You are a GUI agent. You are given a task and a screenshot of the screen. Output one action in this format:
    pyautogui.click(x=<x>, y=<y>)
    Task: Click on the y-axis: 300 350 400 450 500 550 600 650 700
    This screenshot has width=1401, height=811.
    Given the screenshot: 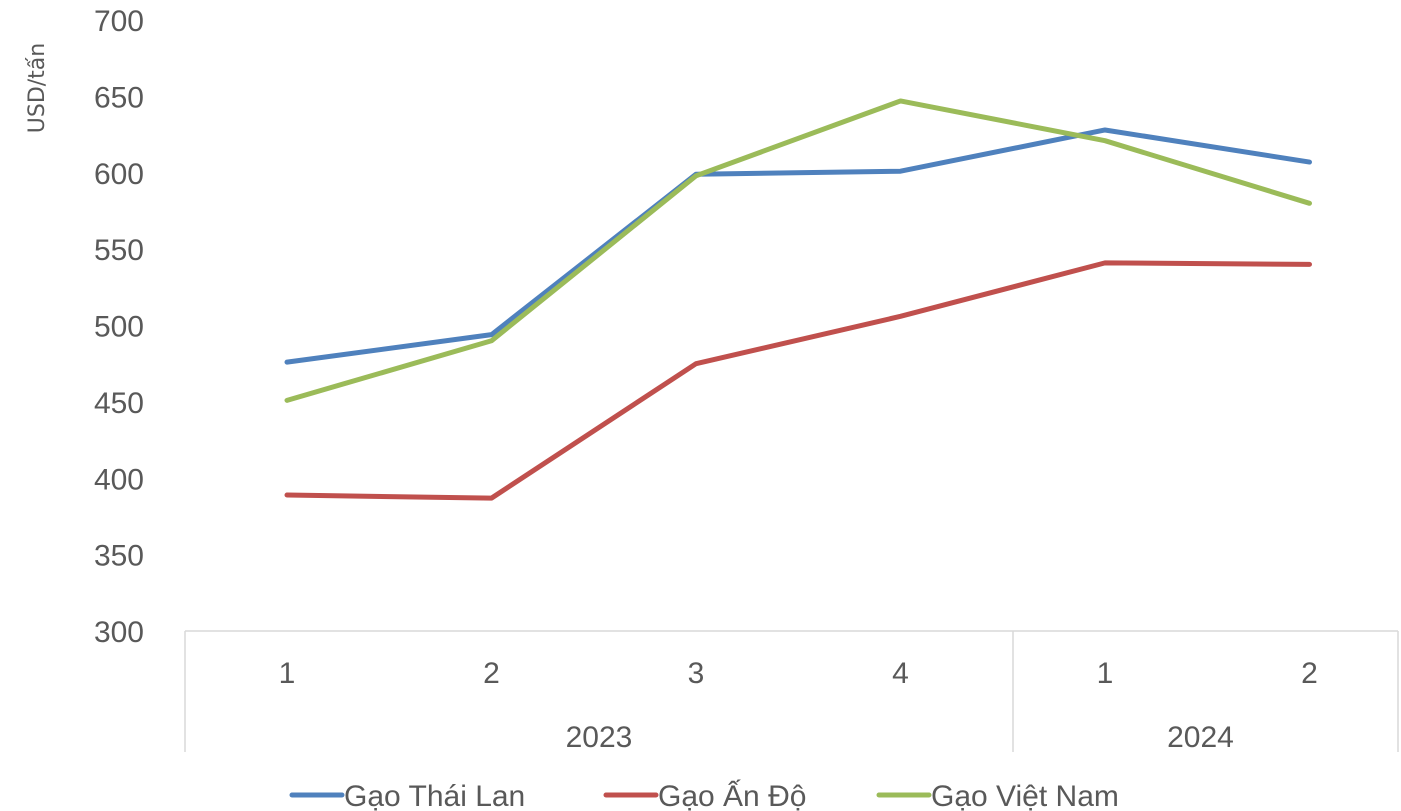 What is the action you would take?
    pyautogui.click(x=119, y=327)
    